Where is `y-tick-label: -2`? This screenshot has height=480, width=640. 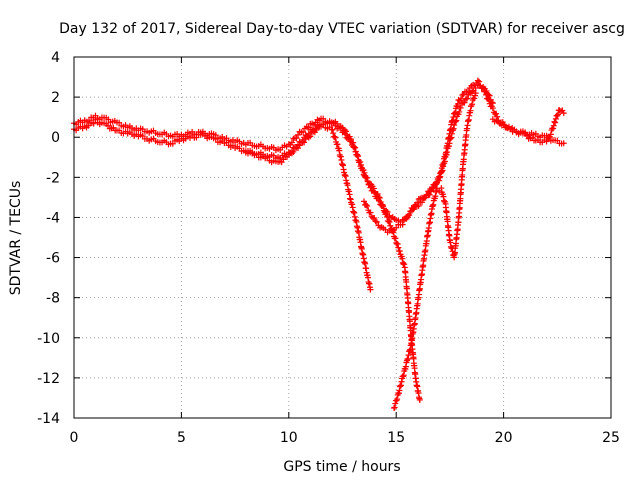
y-tick-label: -2 is located at coordinates (53, 178).